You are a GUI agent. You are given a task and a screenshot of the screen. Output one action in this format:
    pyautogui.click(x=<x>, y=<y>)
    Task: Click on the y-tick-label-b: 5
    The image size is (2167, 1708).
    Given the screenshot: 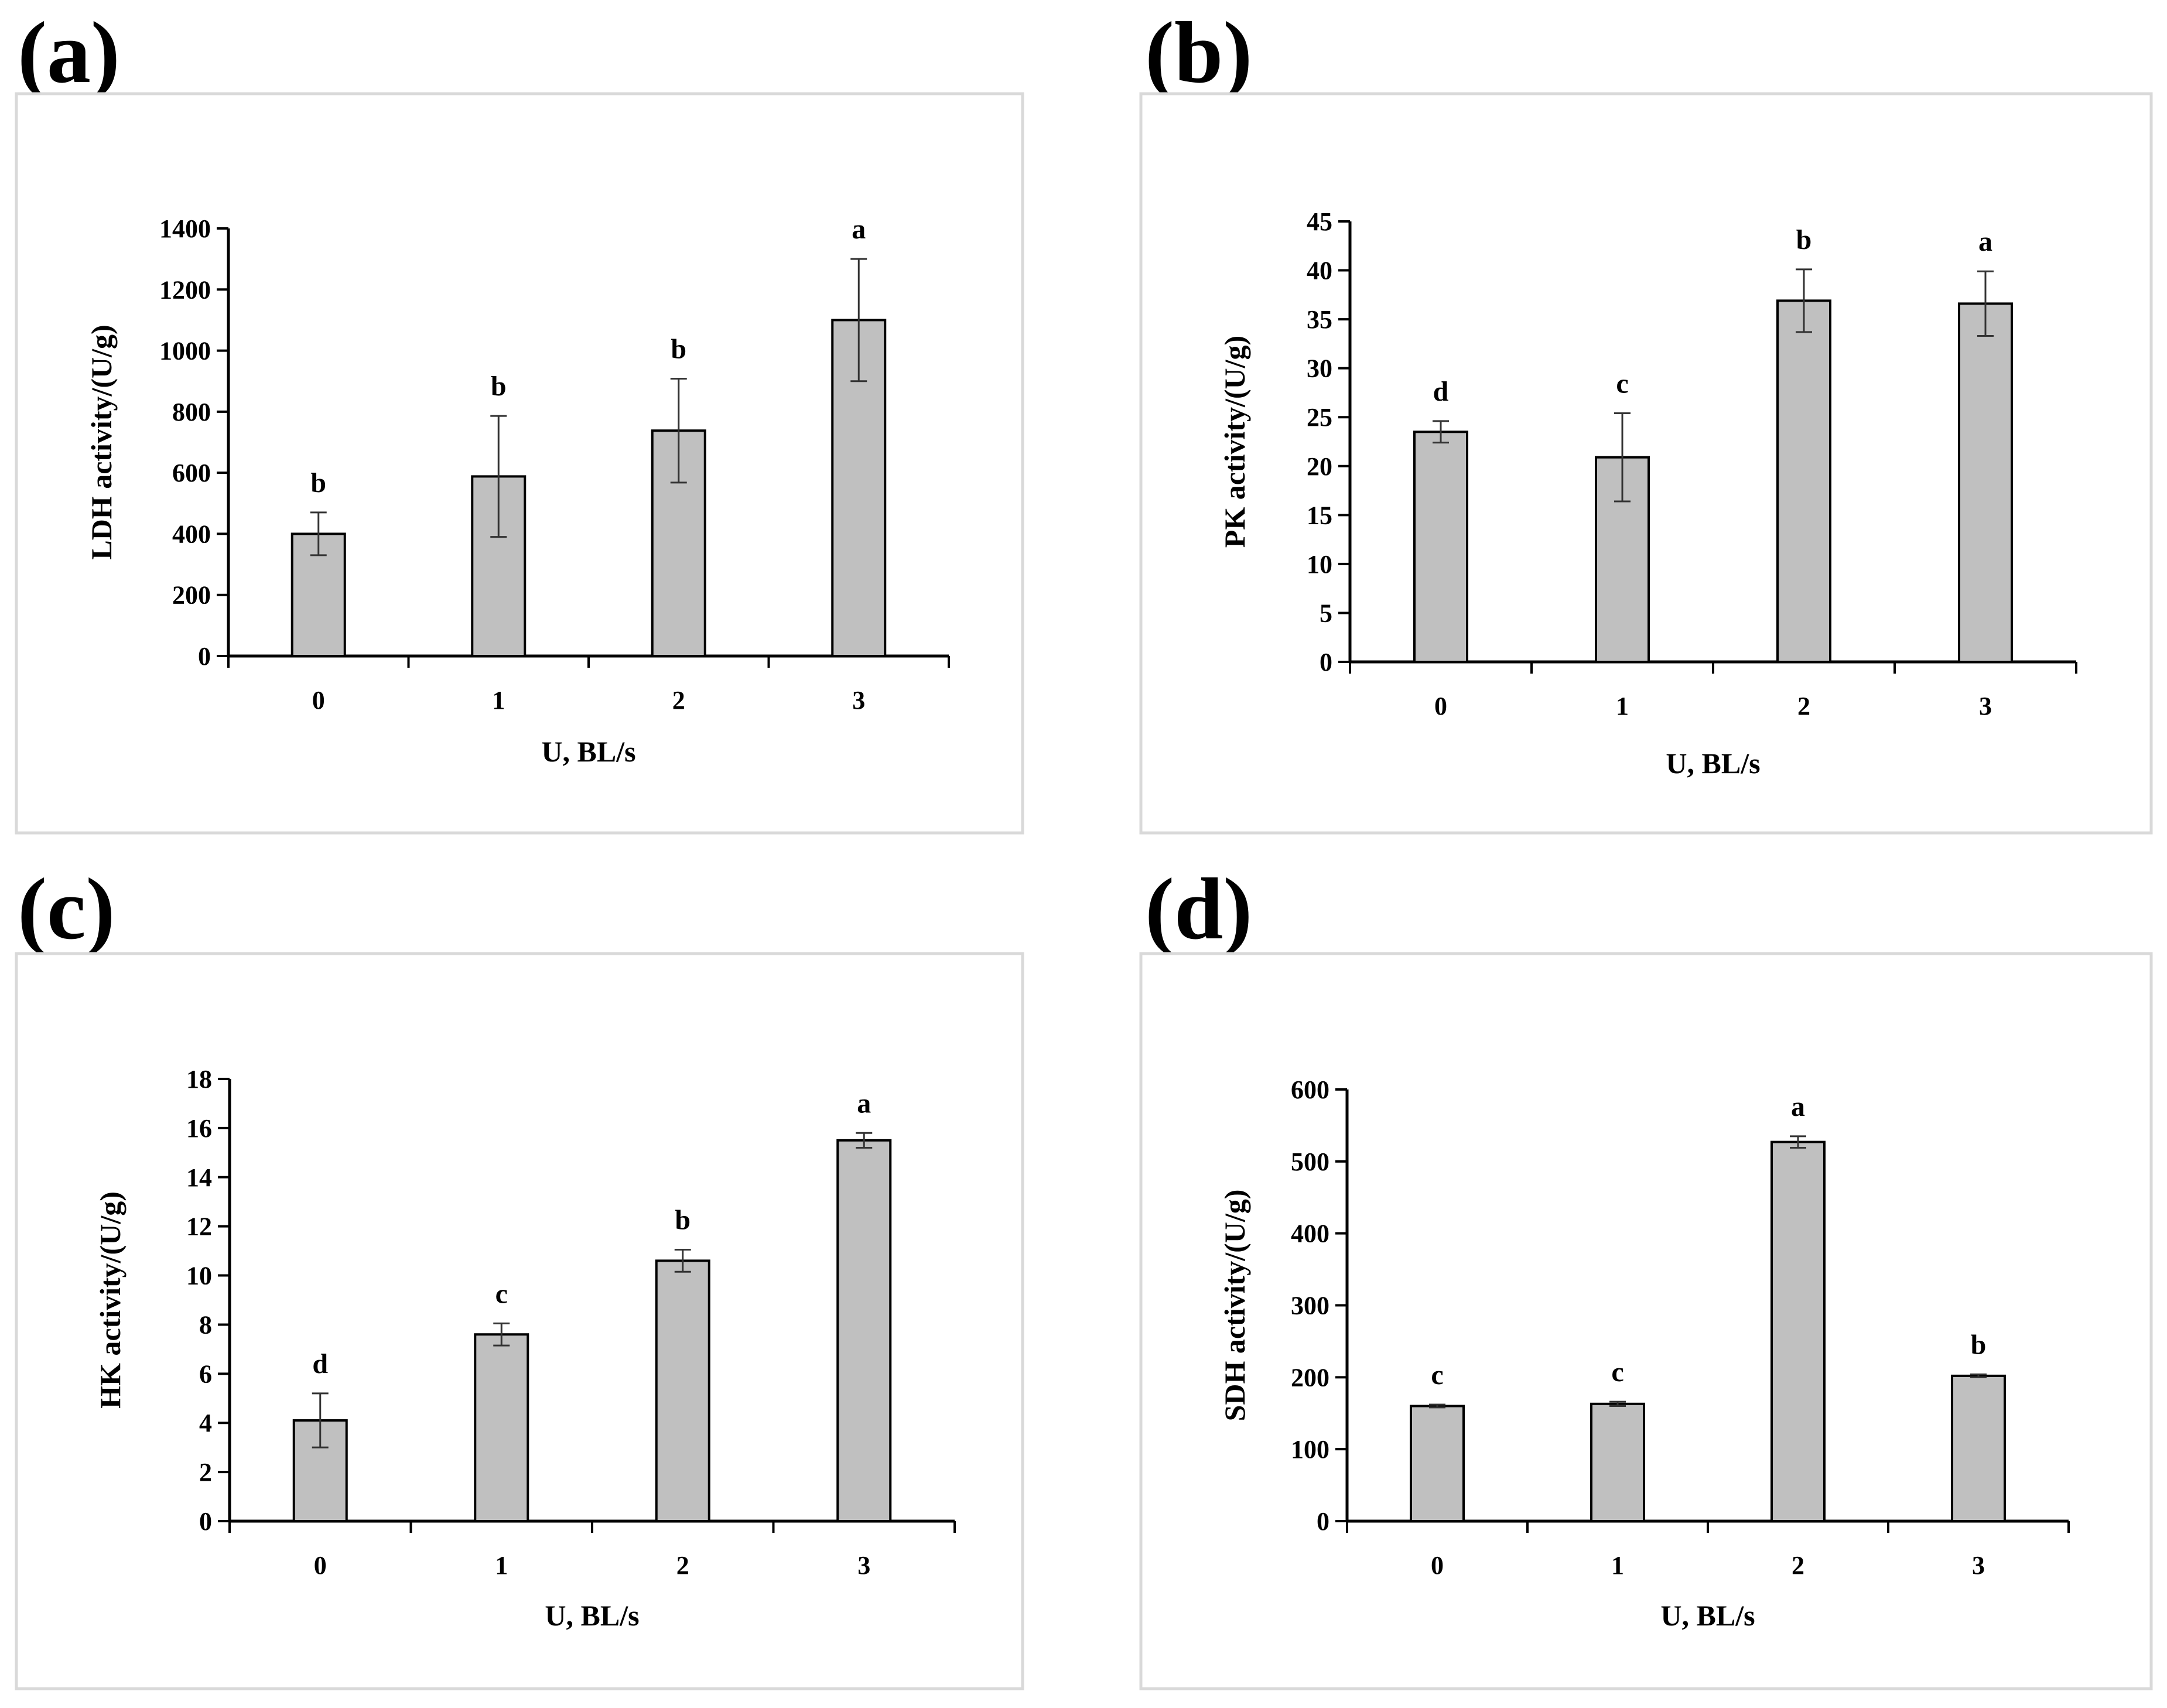 What is the action you would take?
    pyautogui.click(x=1326, y=613)
    